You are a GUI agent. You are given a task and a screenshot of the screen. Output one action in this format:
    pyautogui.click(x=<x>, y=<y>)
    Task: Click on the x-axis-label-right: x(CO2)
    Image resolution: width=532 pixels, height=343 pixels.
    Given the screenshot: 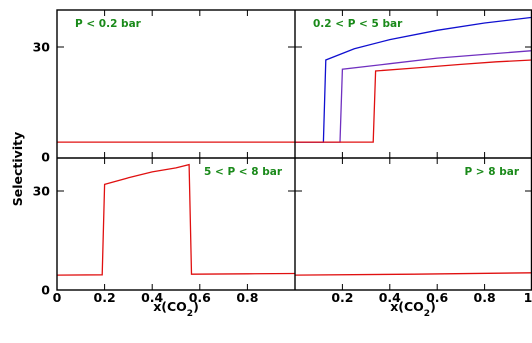 What is the action you would take?
    pyautogui.click(x=413, y=309)
    